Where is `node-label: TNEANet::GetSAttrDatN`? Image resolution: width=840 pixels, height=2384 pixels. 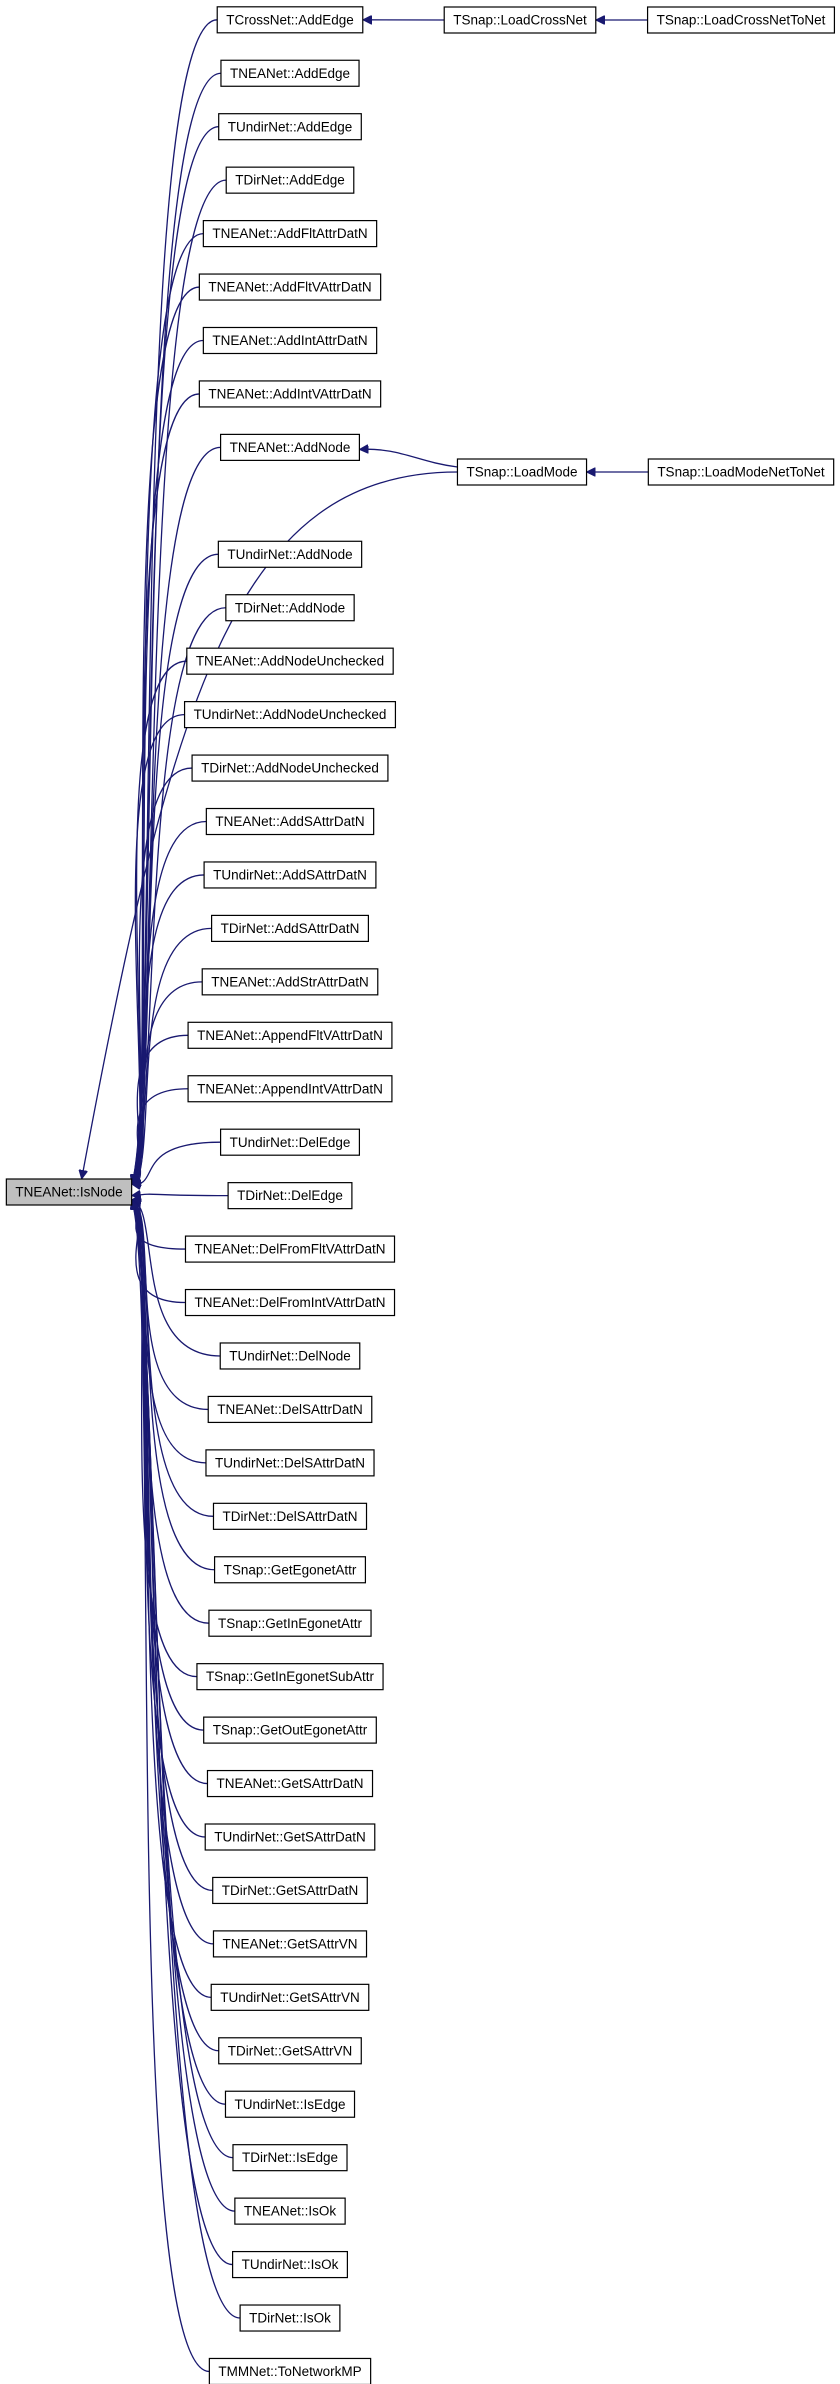 node-label: TNEANet::GetSAttrDatN is located at coordinates (289, 1783).